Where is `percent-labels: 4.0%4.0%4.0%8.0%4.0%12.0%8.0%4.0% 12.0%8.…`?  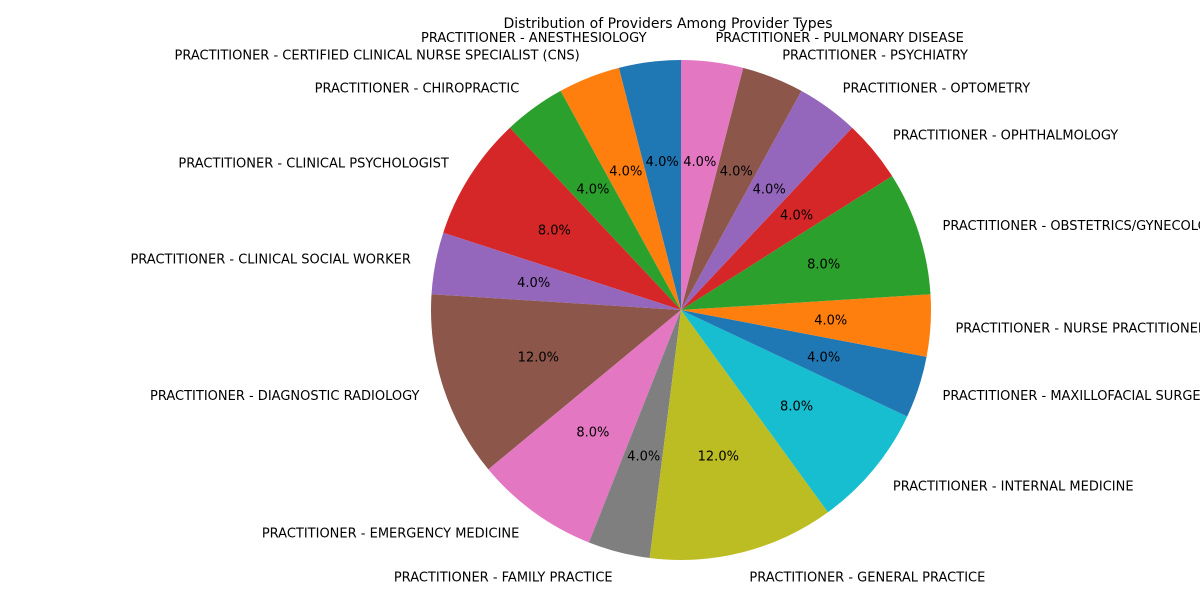
percent-labels: 4.0%4.0%4.0%8.0%4.0%12.0%8.0%4.0% 12.0%8.… is located at coordinates (682, 309).